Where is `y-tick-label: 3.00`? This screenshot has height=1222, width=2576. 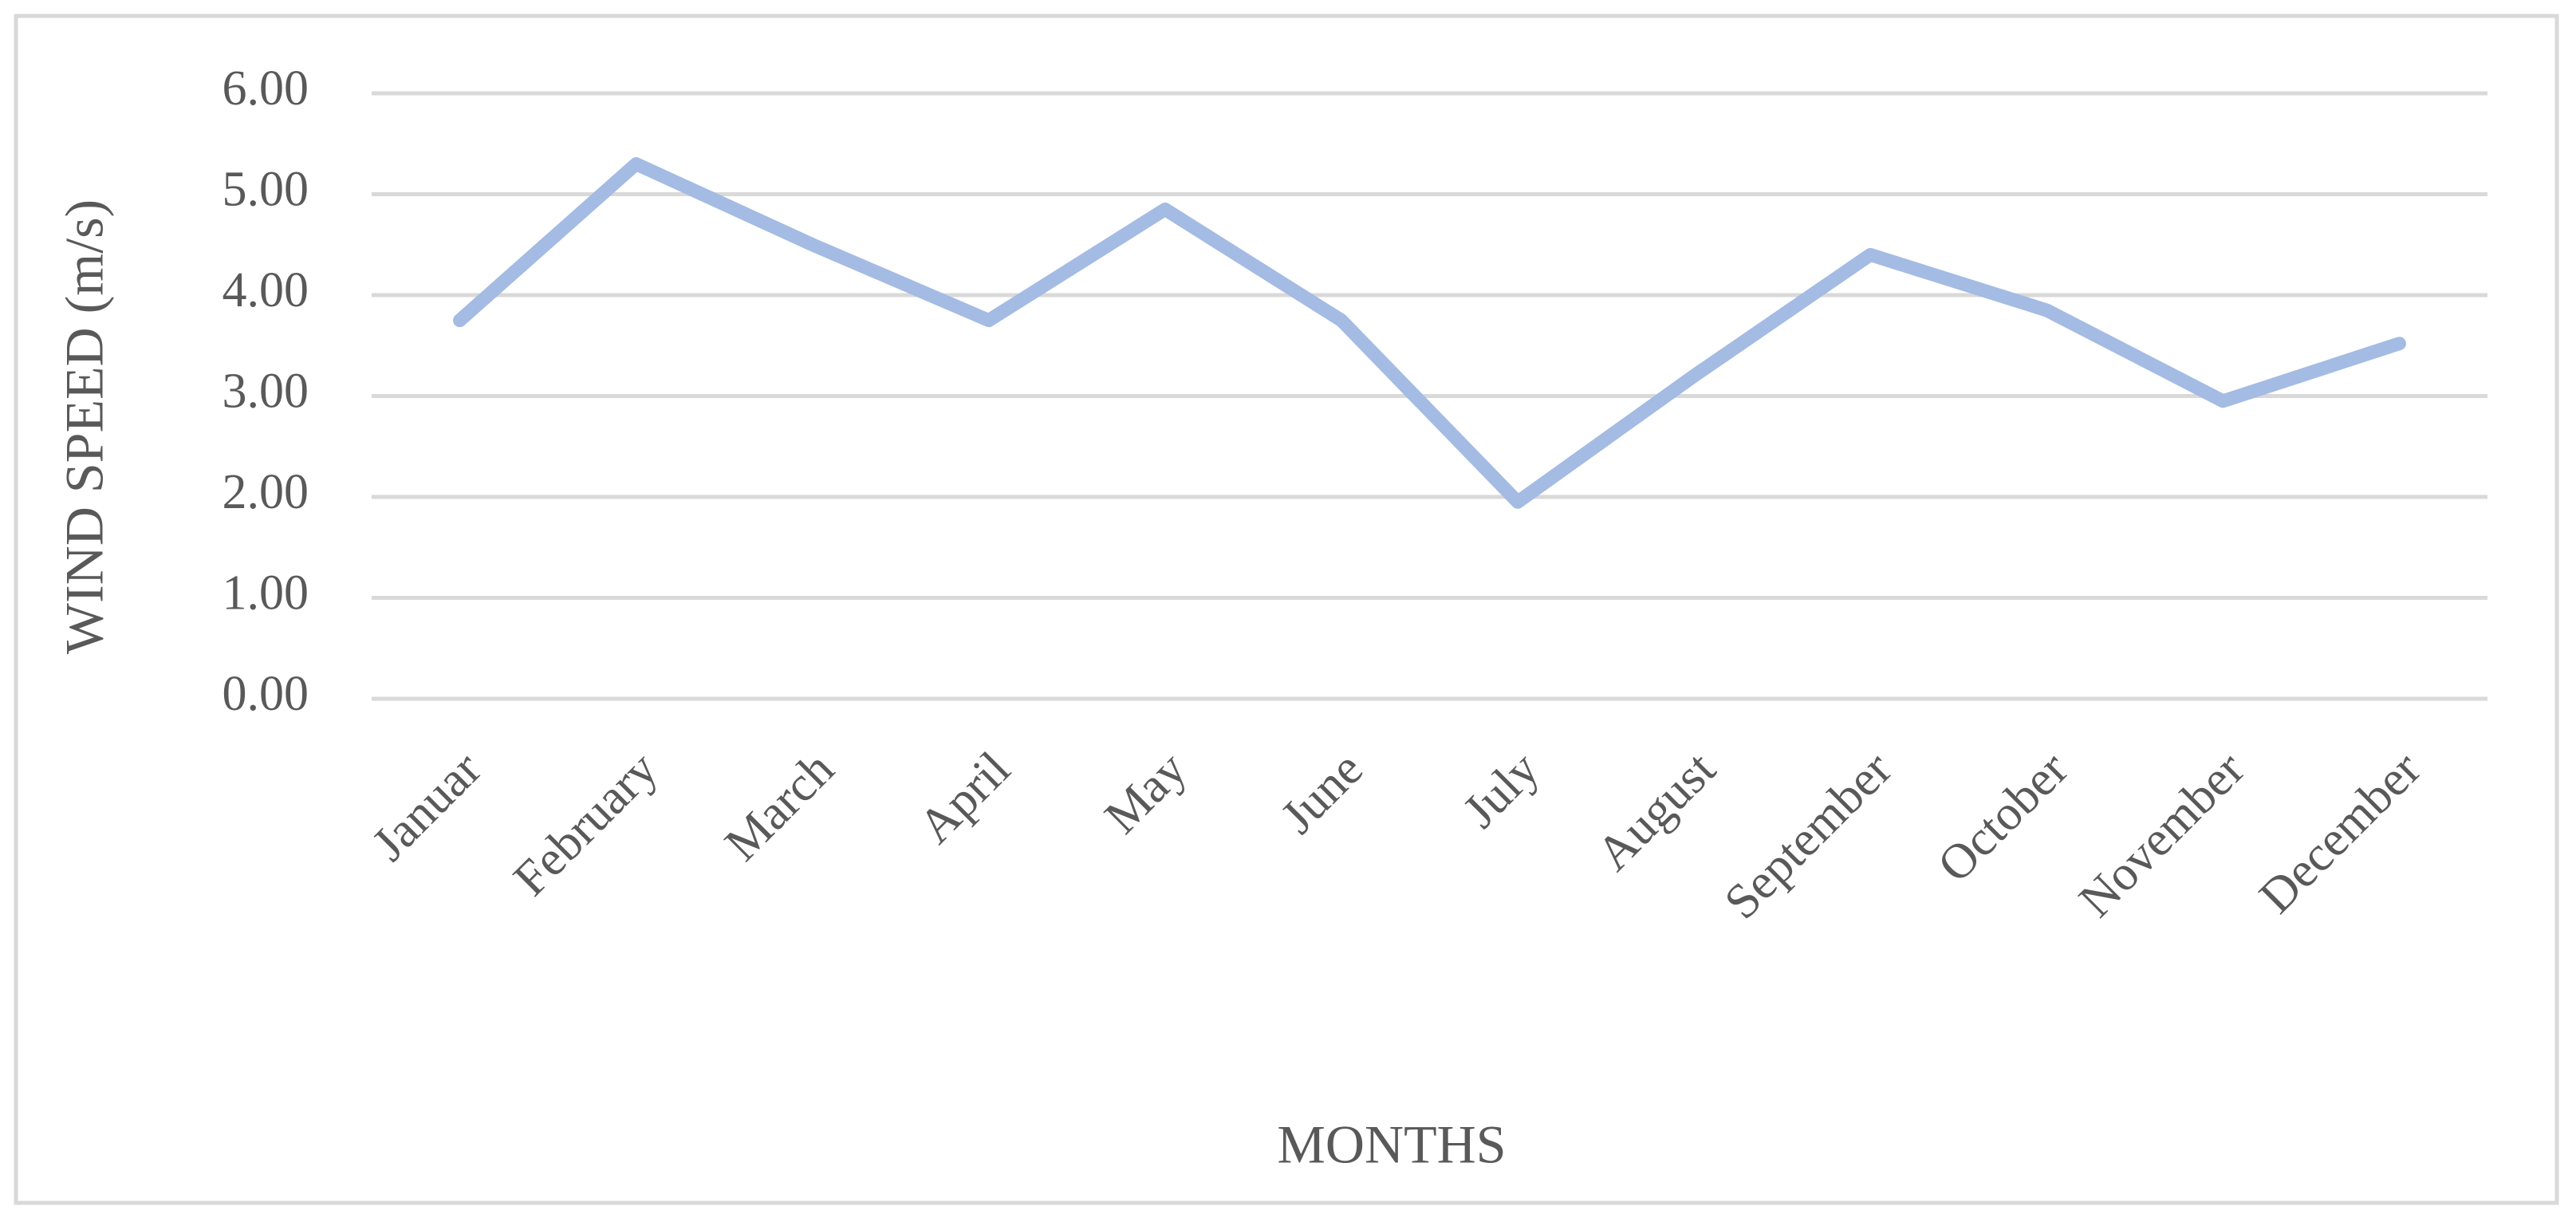 y-tick-label: 3.00 is located at coordinates (266, 392).